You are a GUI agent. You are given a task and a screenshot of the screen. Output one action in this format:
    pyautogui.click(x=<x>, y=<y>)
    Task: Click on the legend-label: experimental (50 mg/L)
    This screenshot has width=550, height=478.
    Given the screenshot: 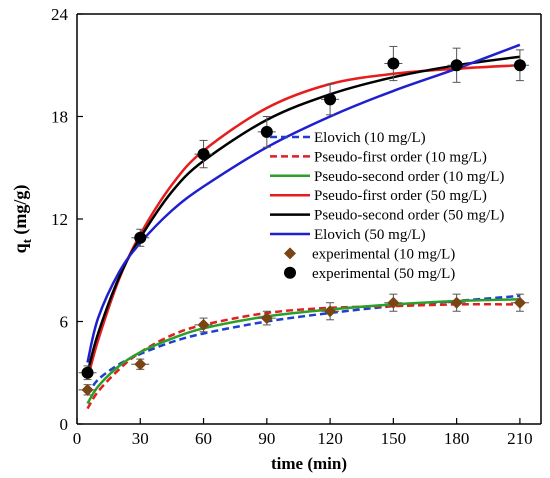 What is the action you would take?
    pyautogui.click(x=383, y=274)
    